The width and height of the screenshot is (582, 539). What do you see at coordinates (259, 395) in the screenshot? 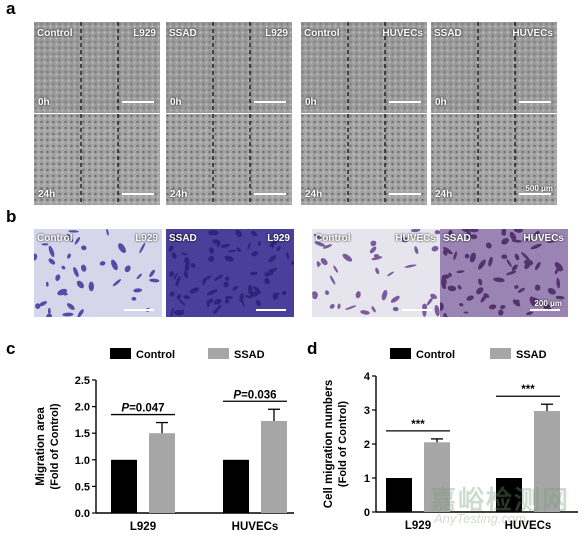
I see `p-value: =0.036` at bounding box center [259, 395].